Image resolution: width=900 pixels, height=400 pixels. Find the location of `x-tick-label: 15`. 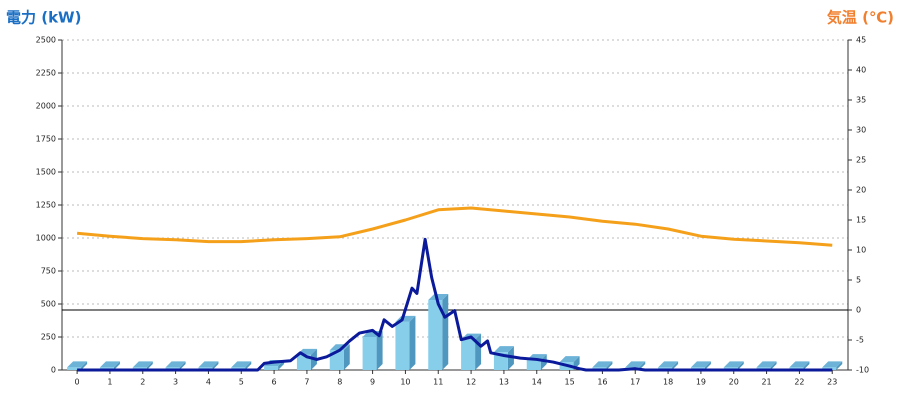

x-tick-label: 15 is located at coordinates (569, 382).